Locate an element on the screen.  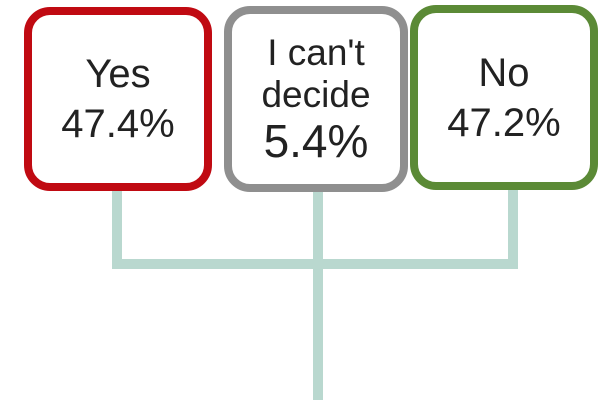
connector-drop-no is located at coordinates (513, 229).